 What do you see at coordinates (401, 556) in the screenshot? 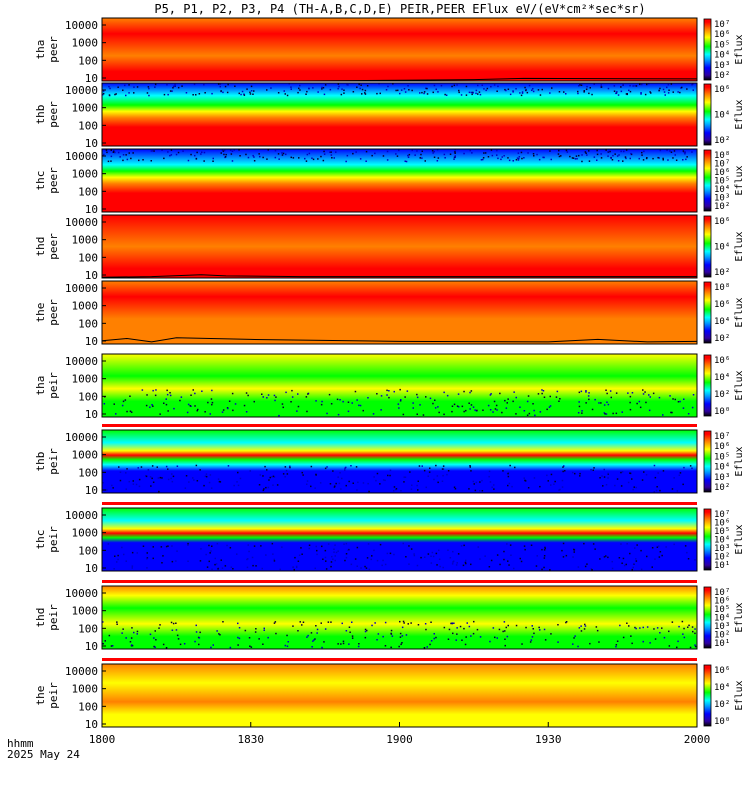
I see `noise-thc-peir` at bounding box center [401, 556].